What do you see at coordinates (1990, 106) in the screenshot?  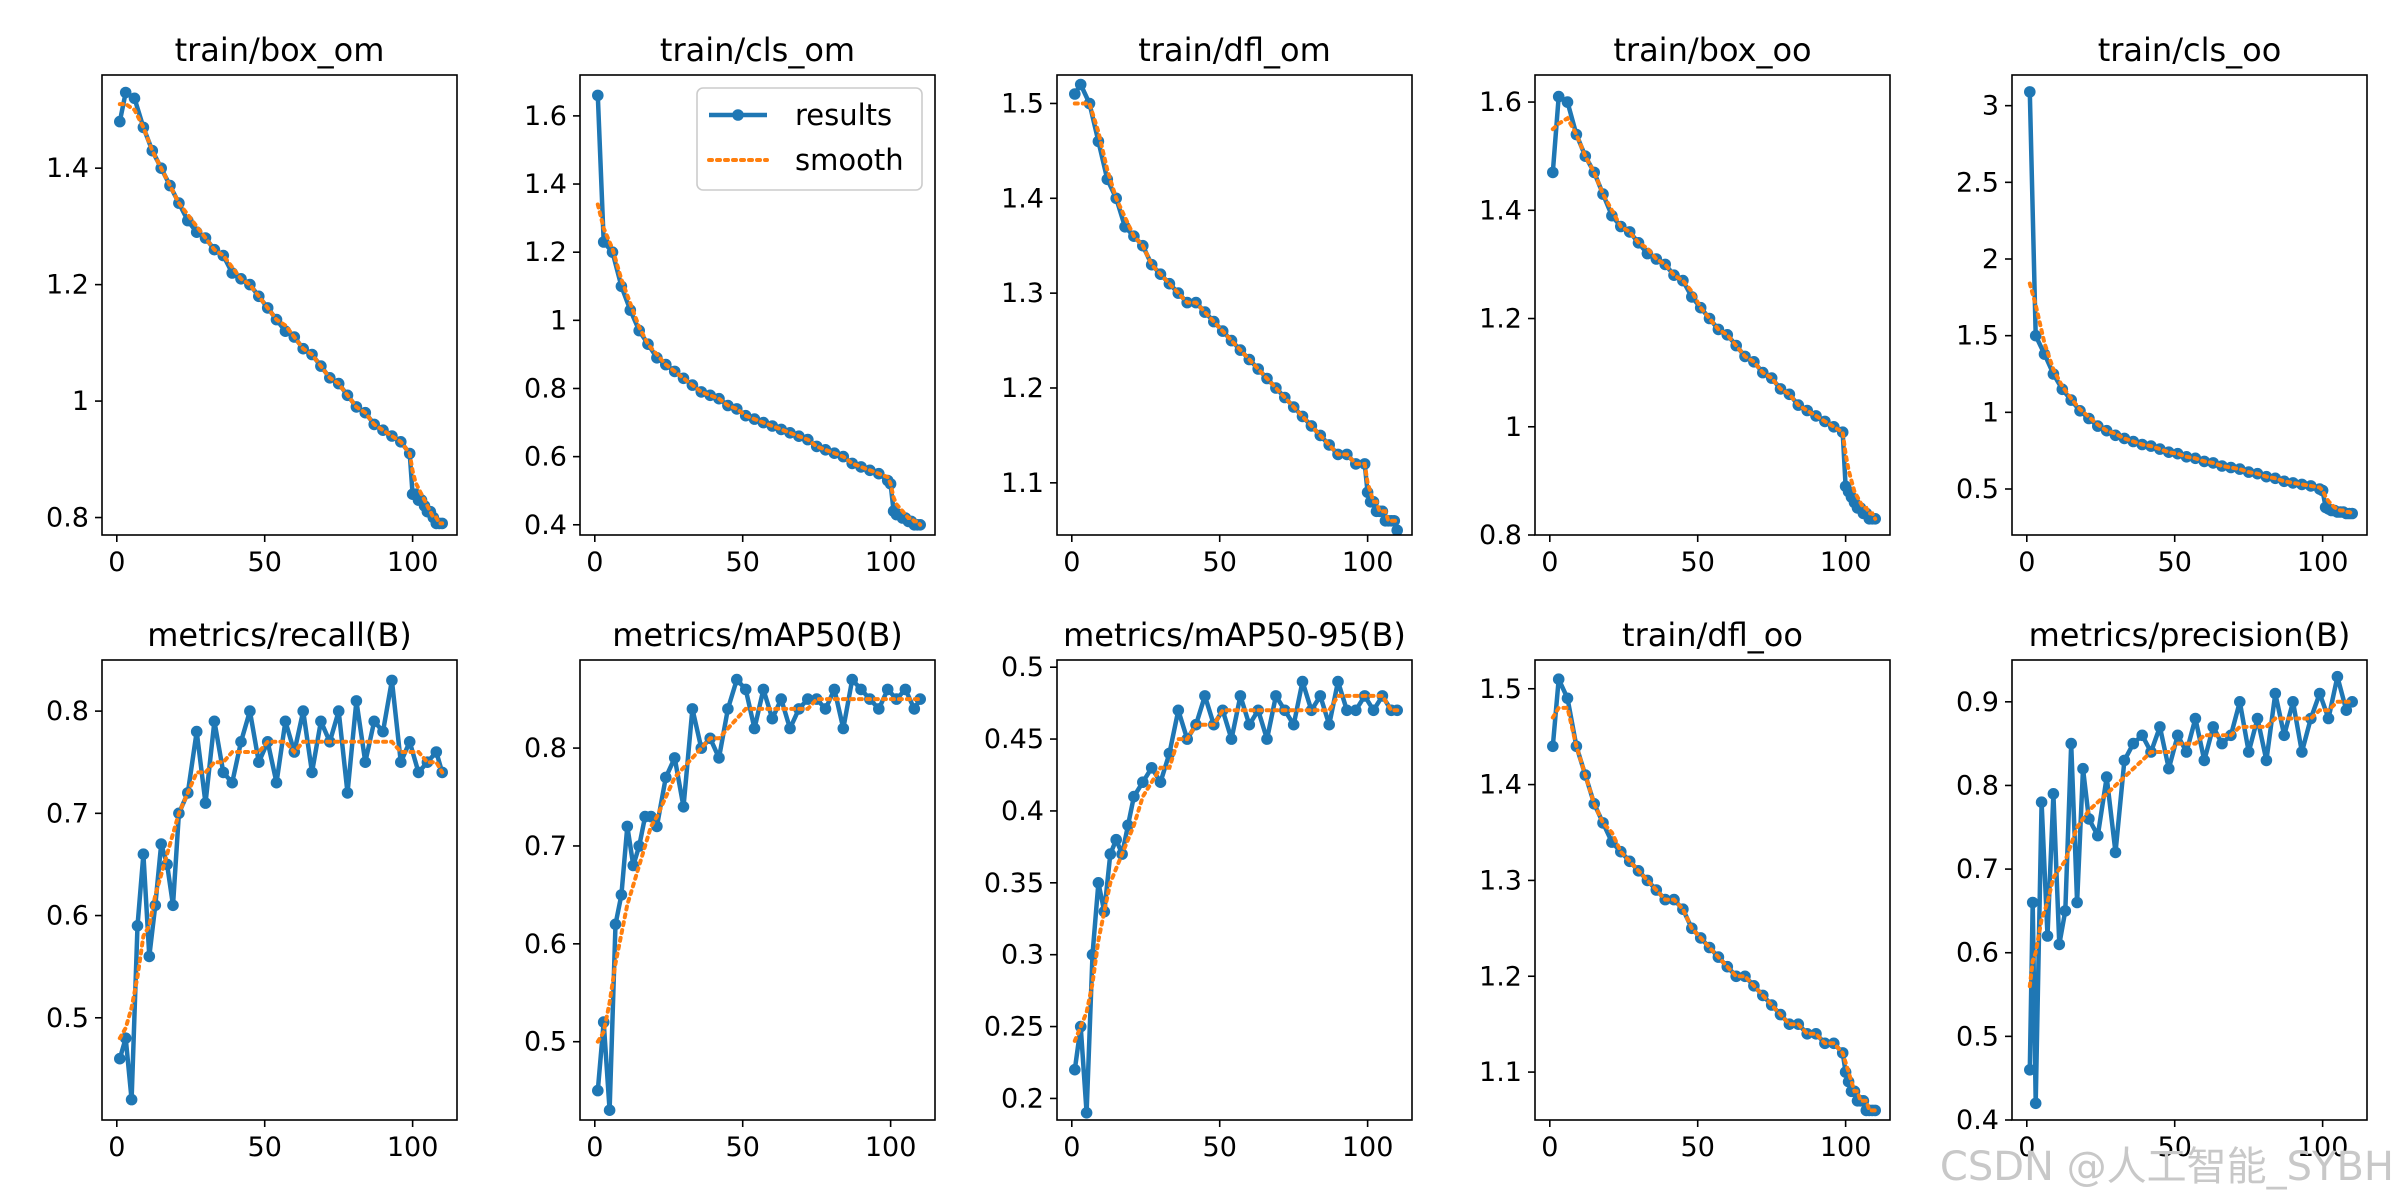 I see `y-tick-label: 3` at bounding box center [1990, 106].